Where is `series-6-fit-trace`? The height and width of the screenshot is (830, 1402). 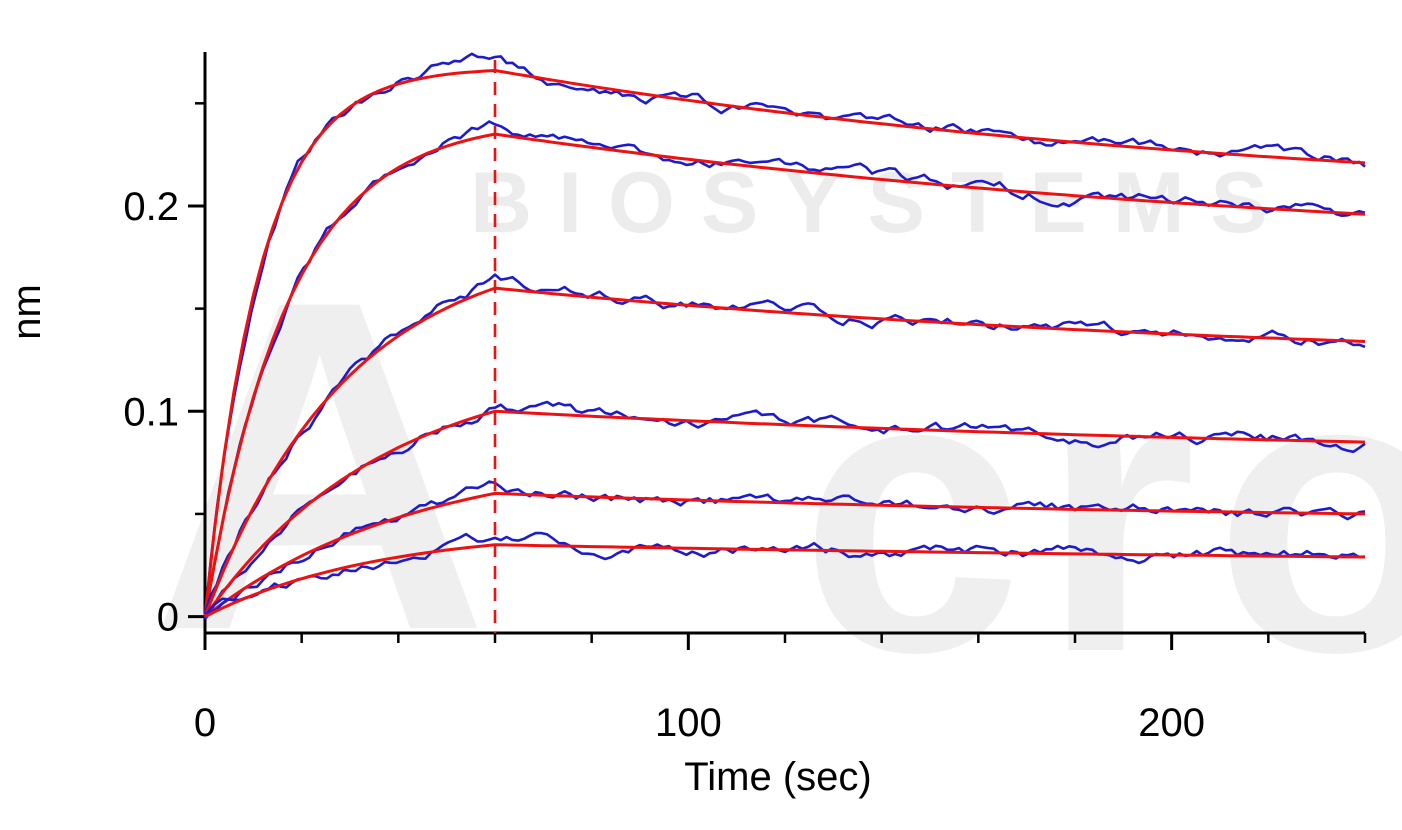
series-6-fit-trace is located at coordinates (785, 580).